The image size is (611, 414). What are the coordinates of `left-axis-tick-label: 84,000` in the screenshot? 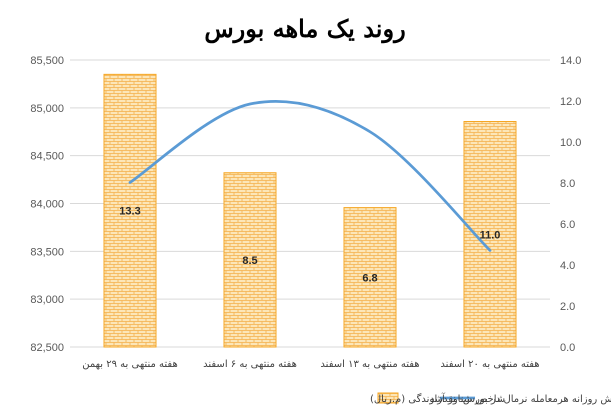 It's located at (47, 205).